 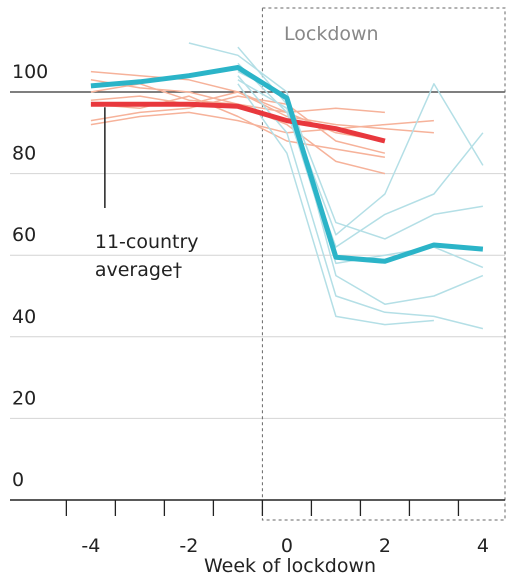 What do you see at coordinates (138, 270) in the screenshot?
I see `annotation-text: average†` at bounding box center [138, 270].